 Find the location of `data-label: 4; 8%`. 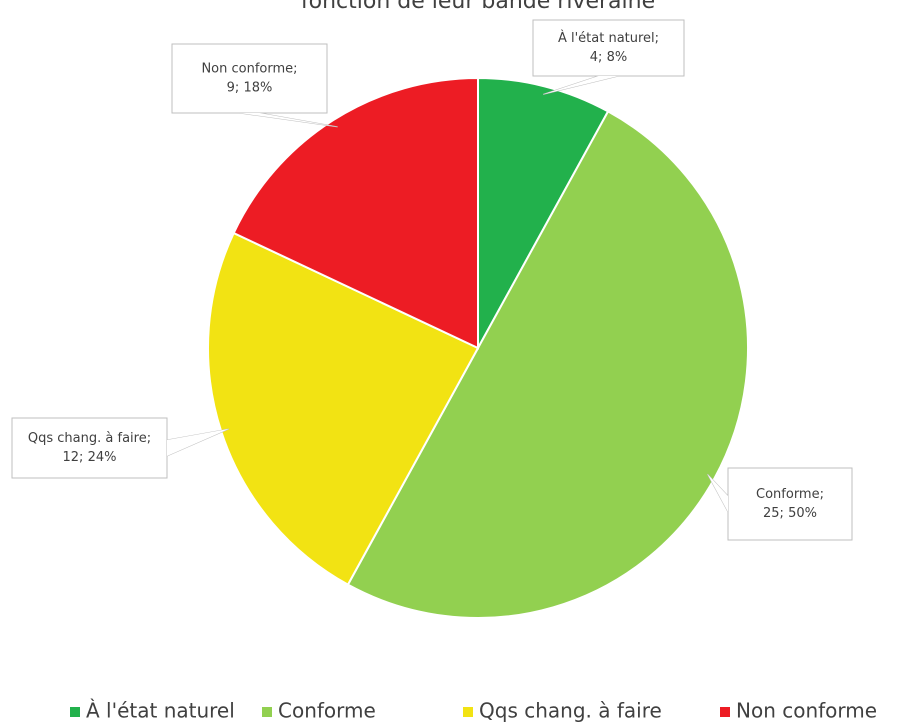

data-label: 4; 8% is located at coordinates (608, 57).